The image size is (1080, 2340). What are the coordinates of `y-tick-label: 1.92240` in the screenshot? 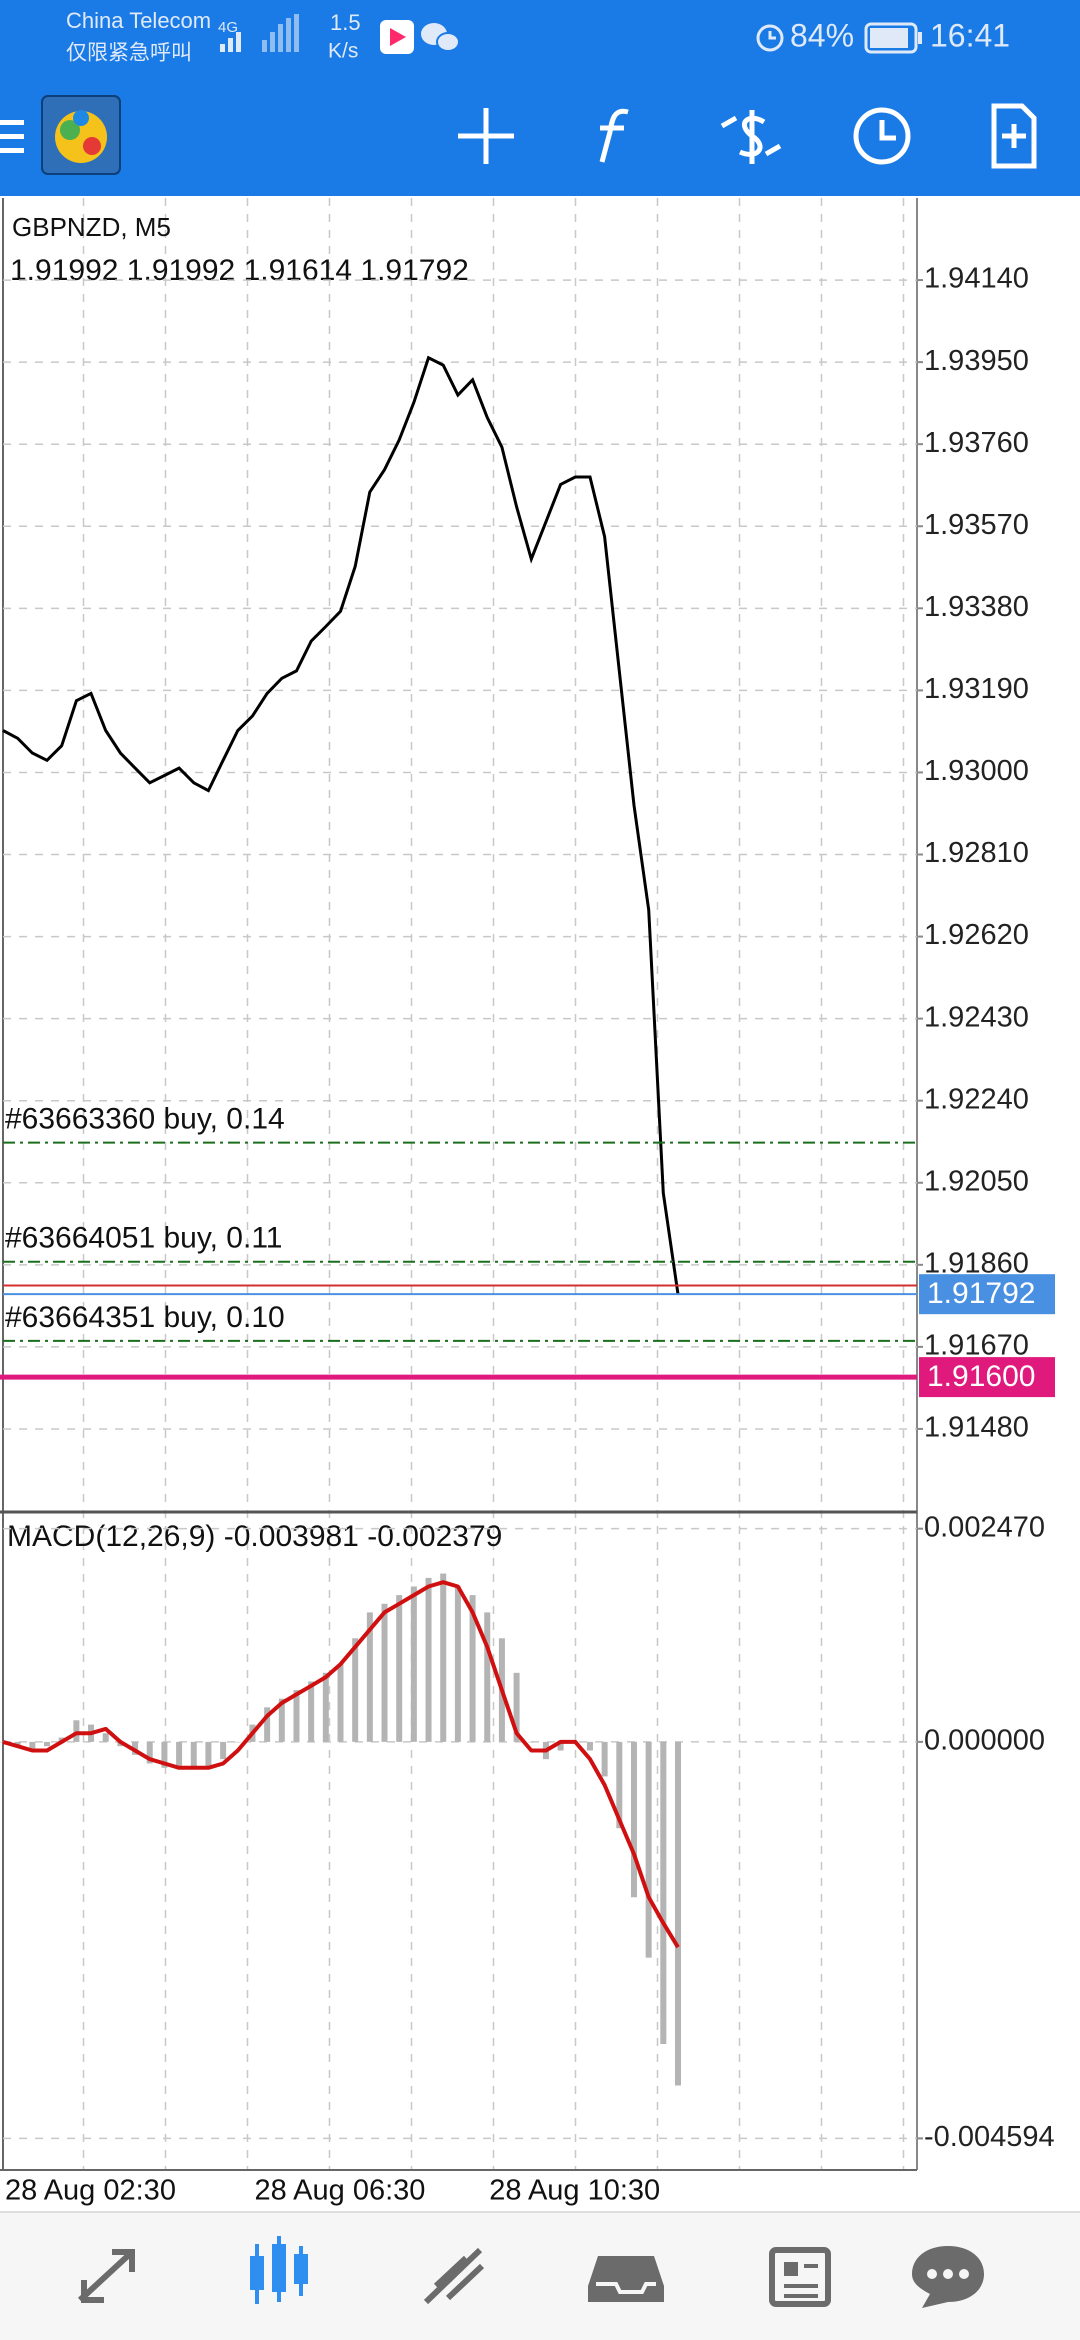 It's located at (976, 1099).